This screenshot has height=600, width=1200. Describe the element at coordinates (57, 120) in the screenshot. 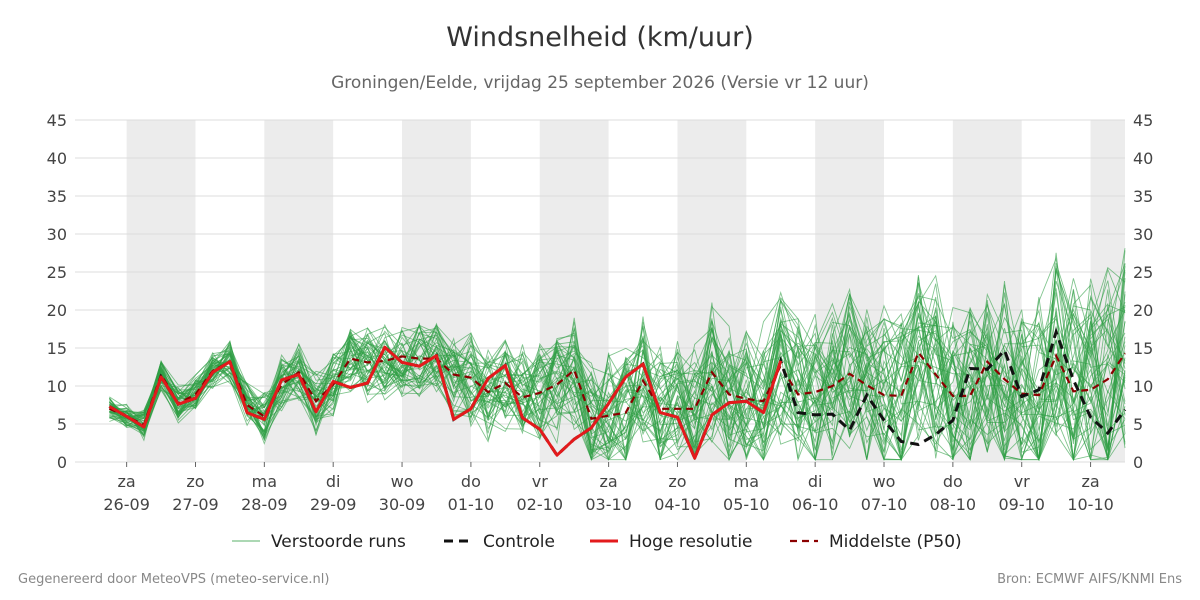

I see `y-tick-label-left: 45` at that location.